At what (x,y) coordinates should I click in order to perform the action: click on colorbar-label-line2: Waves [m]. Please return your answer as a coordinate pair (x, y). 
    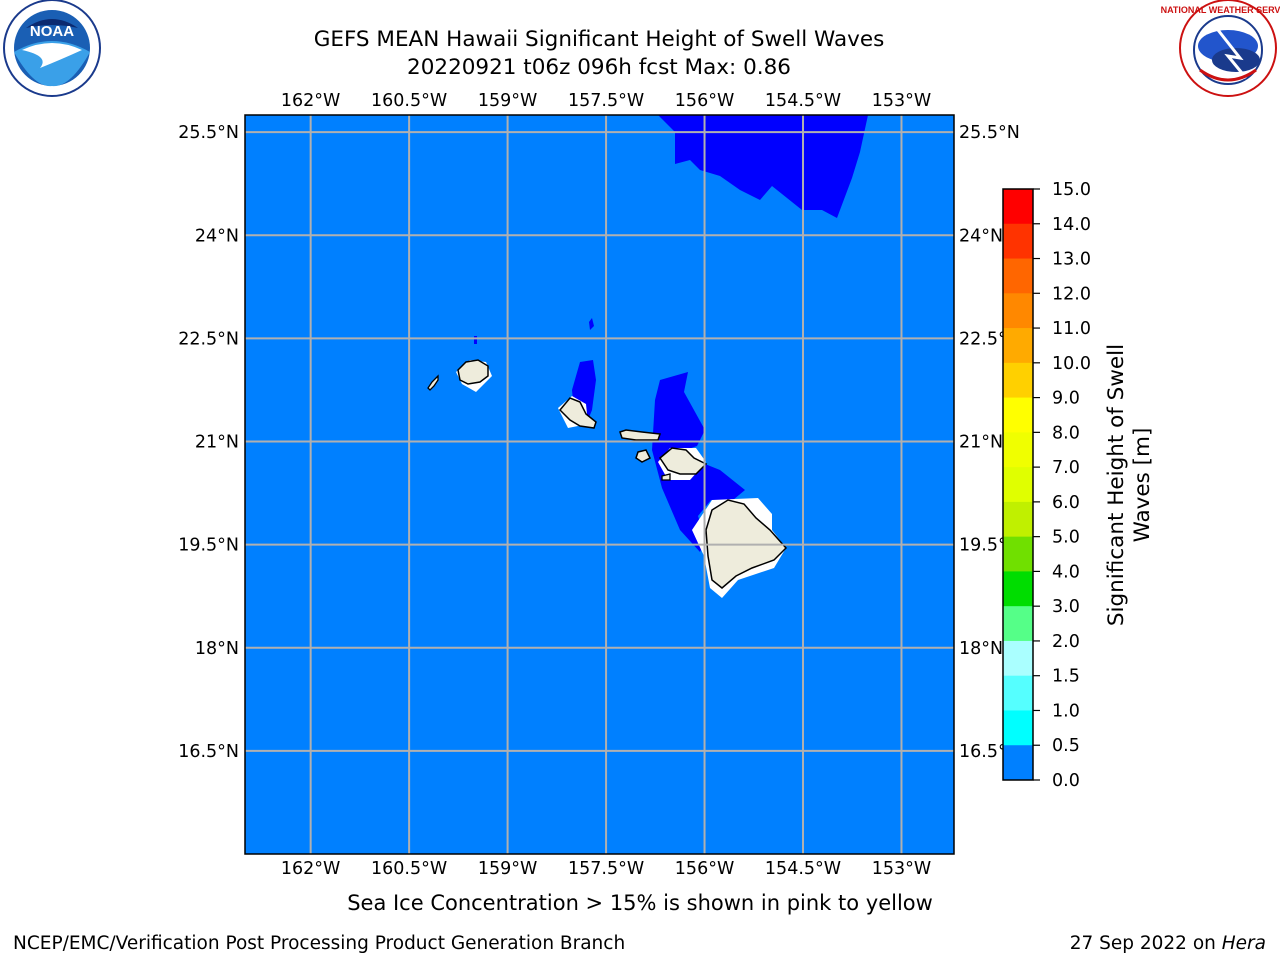
    Looking at the image, I should click on (1142, 485).